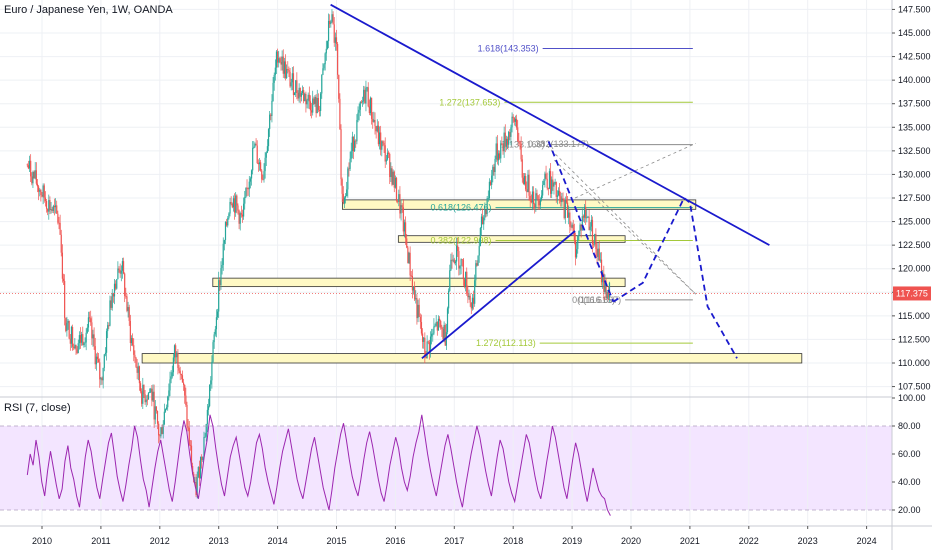 This screenshot has width=932, height=555. I want to click on price-tick-label: 115.000, so click(914, 316).